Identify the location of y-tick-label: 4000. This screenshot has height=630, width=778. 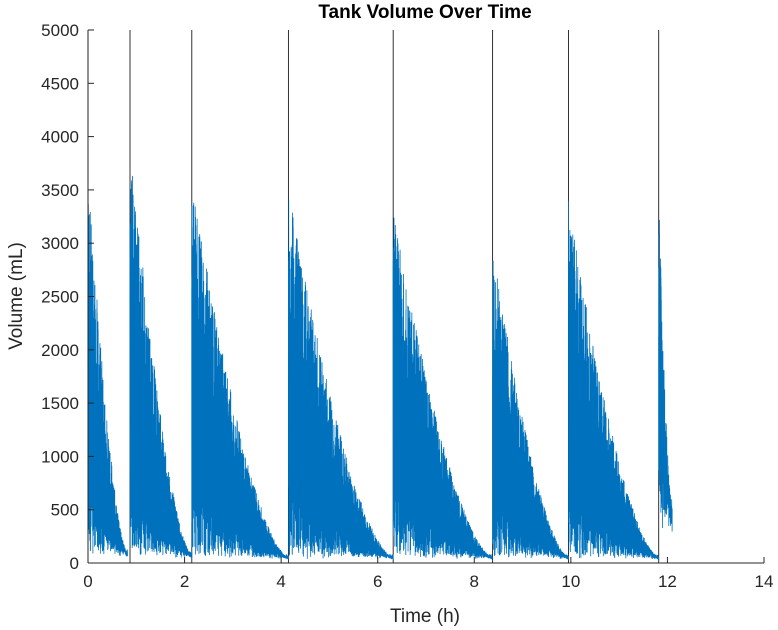
(60, 137).